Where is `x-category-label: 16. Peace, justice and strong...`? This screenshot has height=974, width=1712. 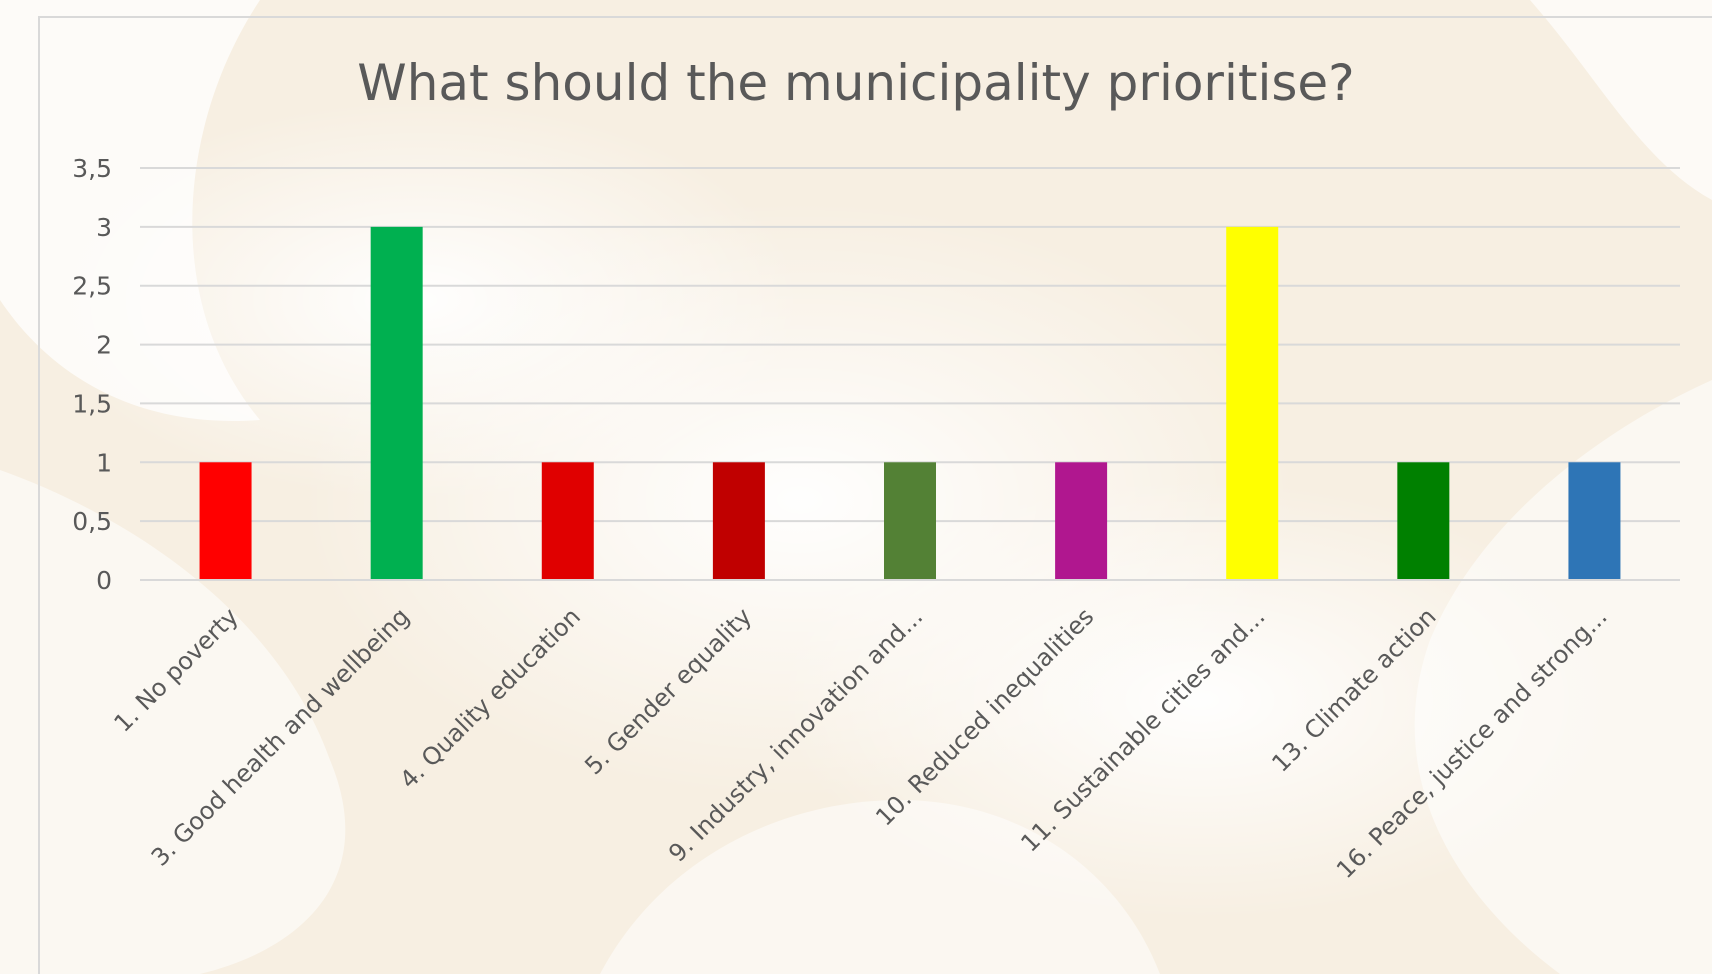
x-category-label: 16. Peace, justice and strong... is located at coordinates (1472, 743).